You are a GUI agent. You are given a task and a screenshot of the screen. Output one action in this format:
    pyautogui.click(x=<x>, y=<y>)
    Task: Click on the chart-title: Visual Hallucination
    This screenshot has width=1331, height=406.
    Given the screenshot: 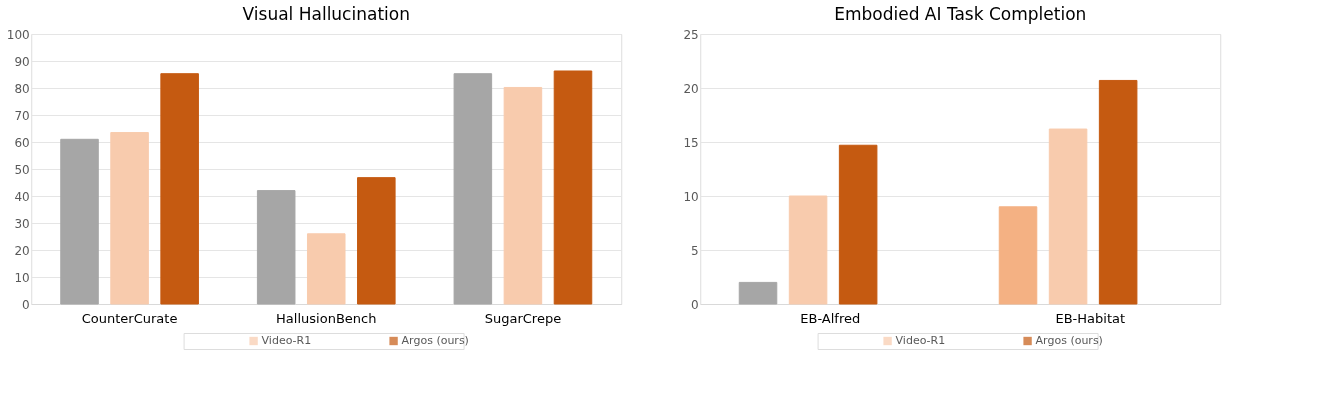 What is the action you would take?
    pyautogui.click(x=326, y=14)
    